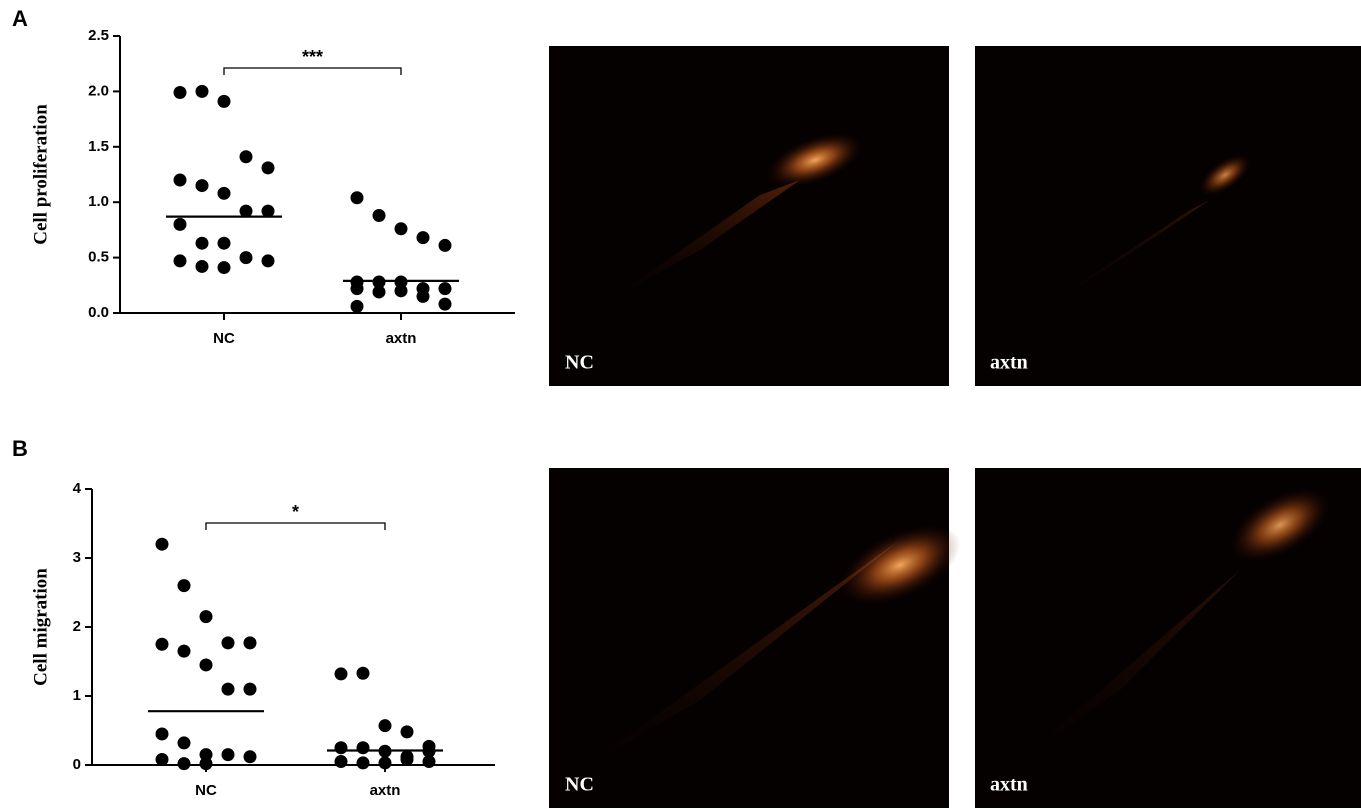 Image resolution: width=1361 pixels, height=809 pixels. I want to click on significance-label: *, so click(295, 512).